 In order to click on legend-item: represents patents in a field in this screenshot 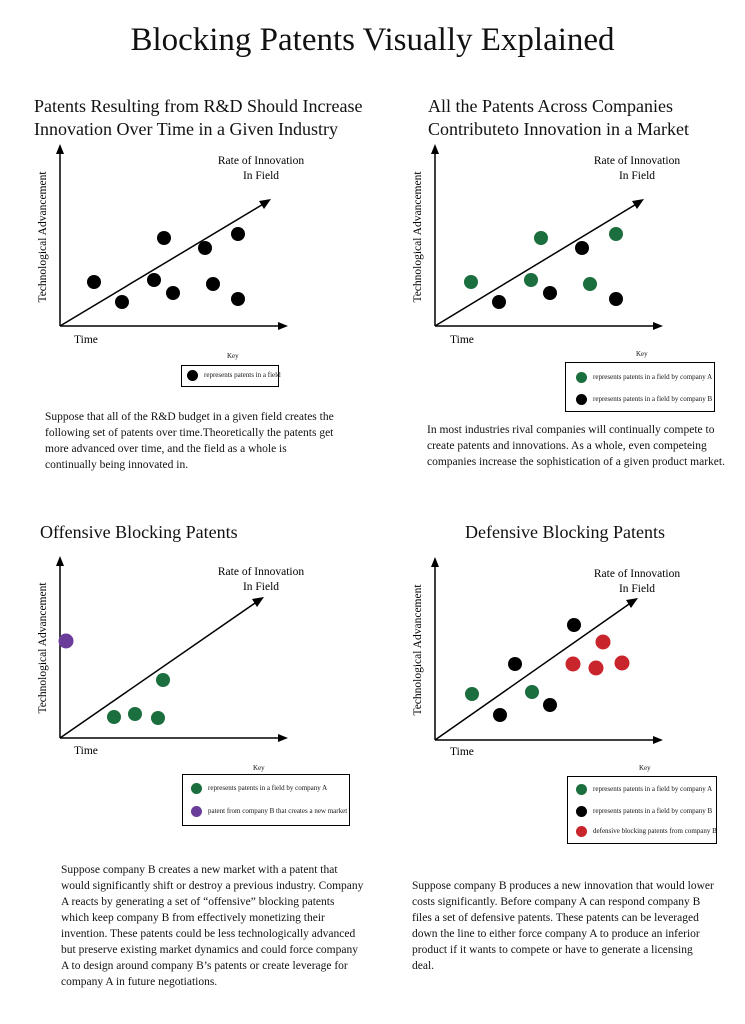, I will do `click(234, 375)`.